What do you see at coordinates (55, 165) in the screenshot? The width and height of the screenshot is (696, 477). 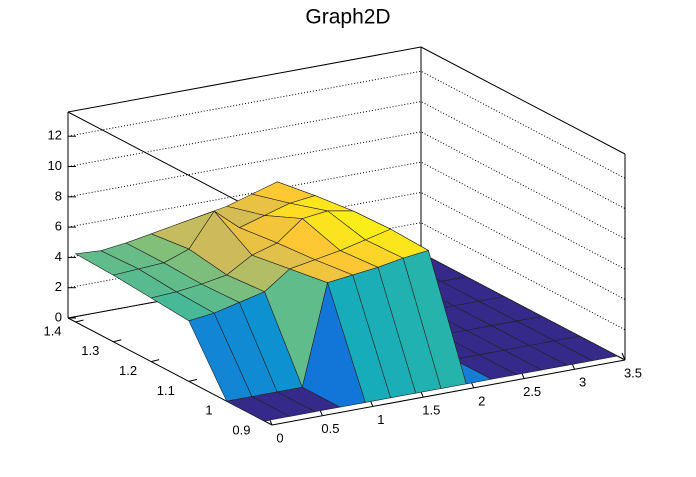 I see `z-tick-label: 10` at bounding box center [55, 165].